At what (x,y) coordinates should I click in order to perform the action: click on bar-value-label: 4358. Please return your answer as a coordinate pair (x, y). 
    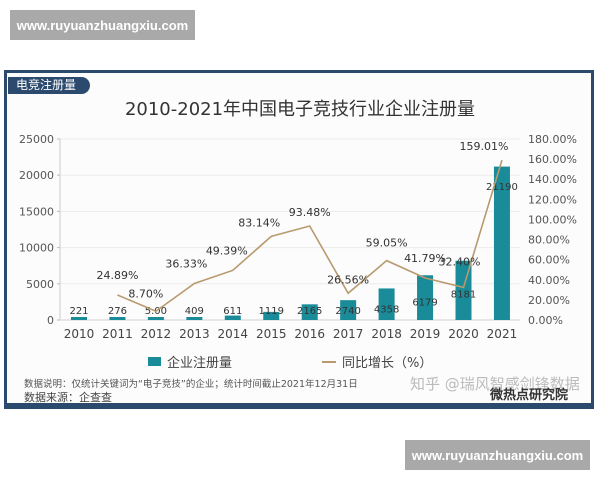
    Looking at the image, I should click on (386, 310).